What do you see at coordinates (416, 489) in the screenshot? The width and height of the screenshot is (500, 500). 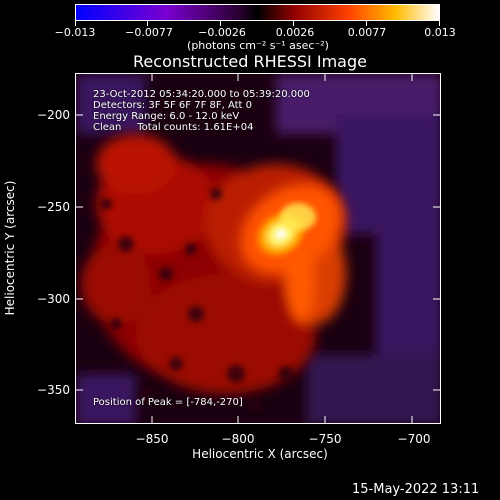 I see `timestamp: 15-May-2022 13:11` at bounding box center [416, 489].